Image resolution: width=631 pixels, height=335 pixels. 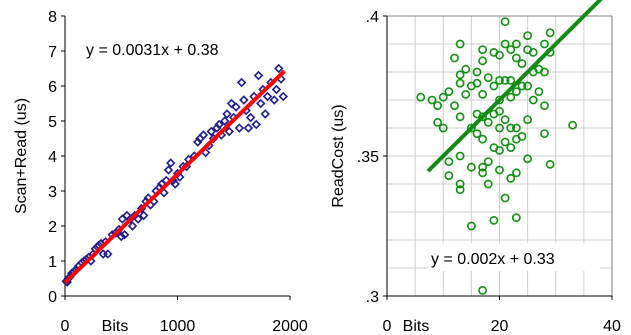 I want to click on y-tick-label: 2, so click(x=52, y=227).